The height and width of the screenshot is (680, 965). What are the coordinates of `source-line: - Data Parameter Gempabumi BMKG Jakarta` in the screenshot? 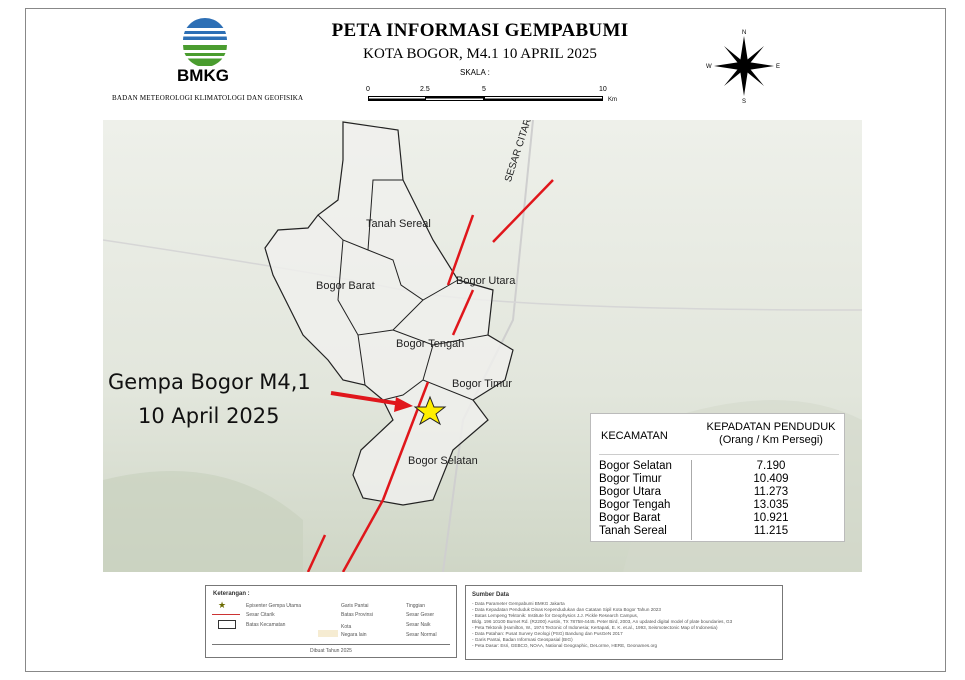 It's located at (518, 603).